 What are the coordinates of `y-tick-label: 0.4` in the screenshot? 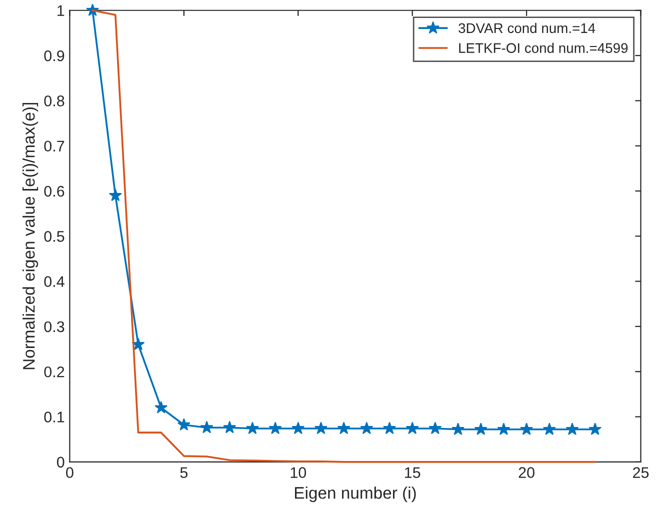 It's located at (54, 281).